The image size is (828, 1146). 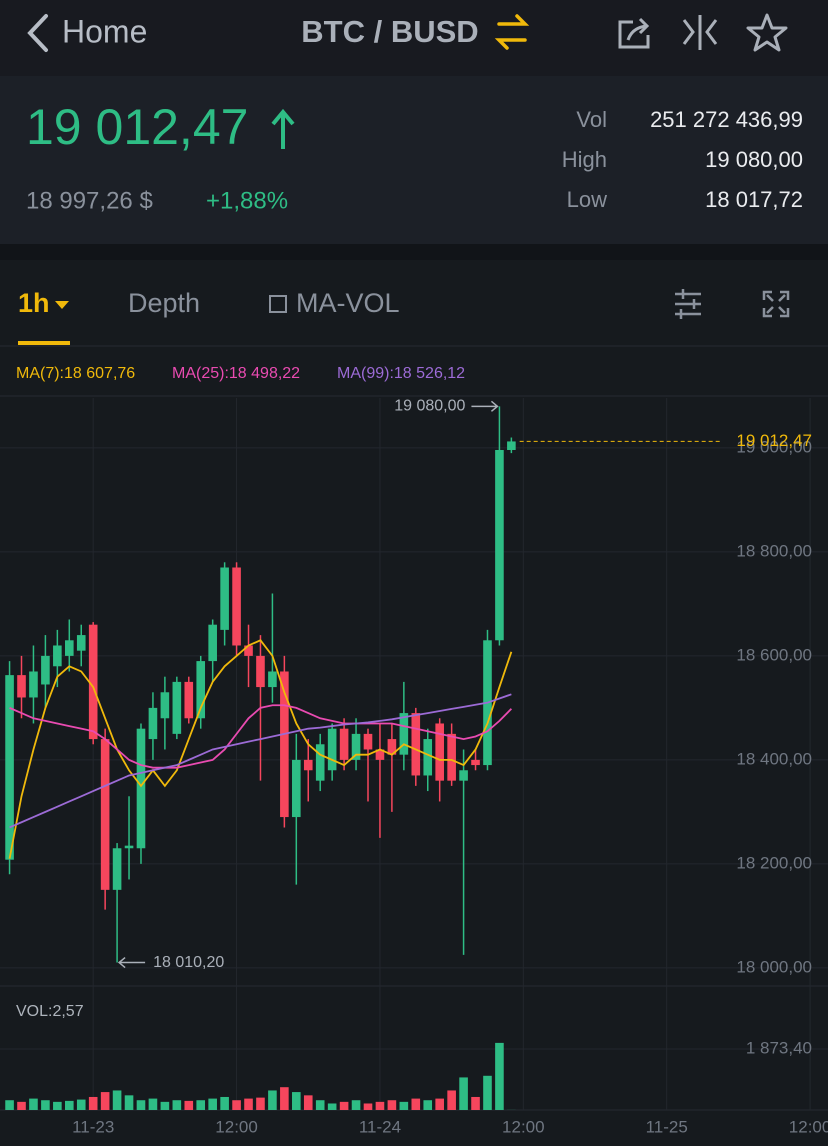 I want to click on tab-label: Depth, so click(x=164, y=303).